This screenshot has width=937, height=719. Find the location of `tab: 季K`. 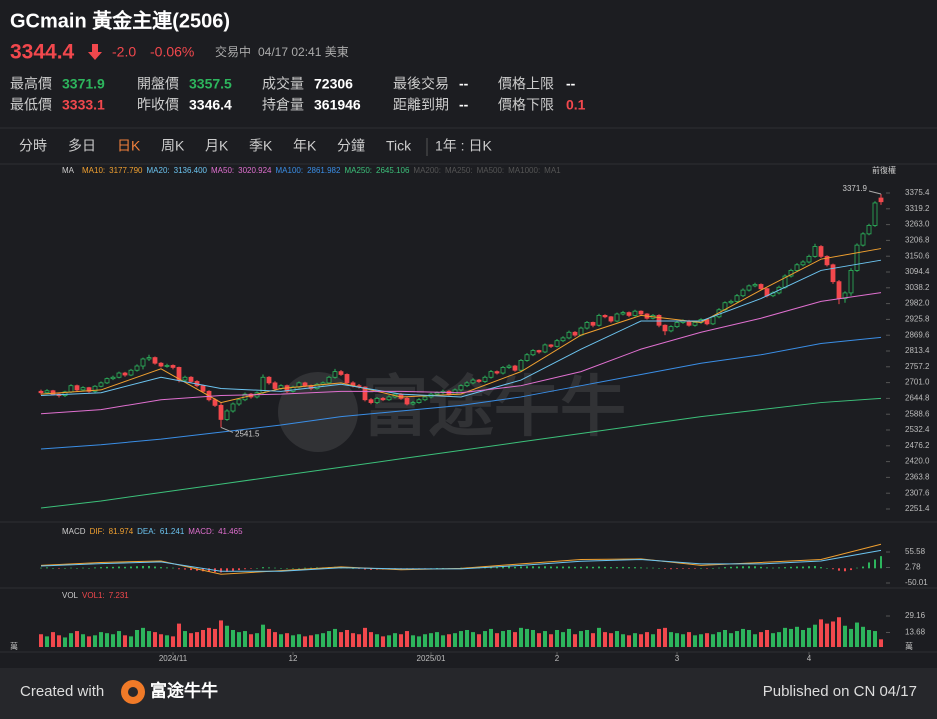

tab: 季K is located at coordinates (261, 146).